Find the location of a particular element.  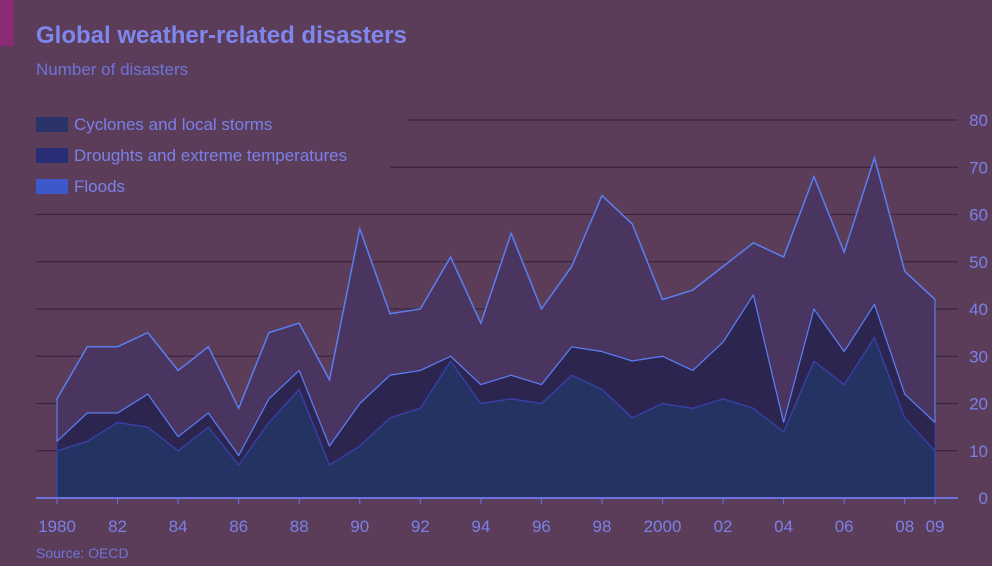

x-tick-label-2009: 09 is located at coordinates (935, 526).